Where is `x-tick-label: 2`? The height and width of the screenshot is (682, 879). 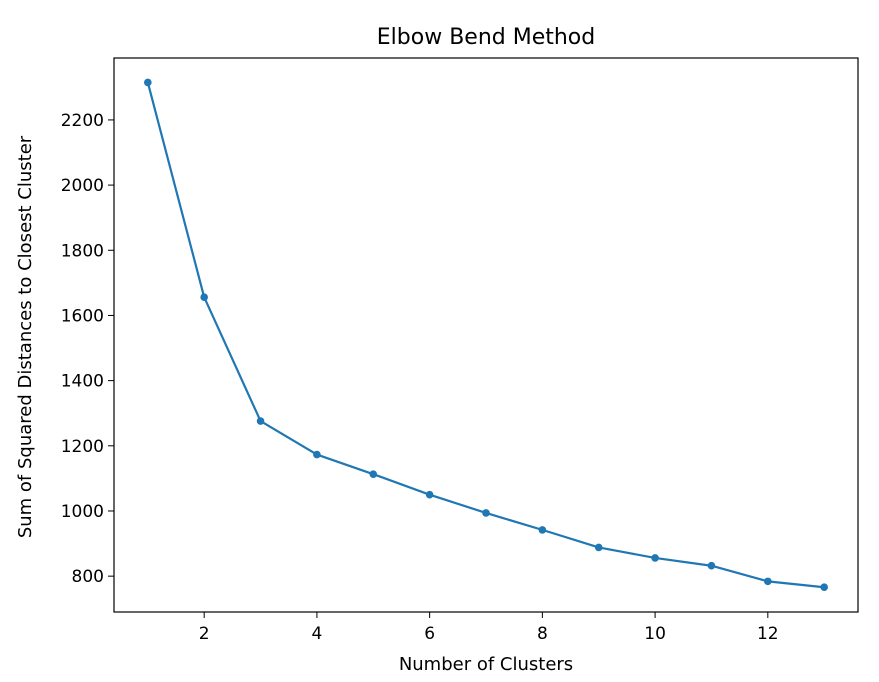 x-tick-label: 2 is located at coordinates (204, 634).